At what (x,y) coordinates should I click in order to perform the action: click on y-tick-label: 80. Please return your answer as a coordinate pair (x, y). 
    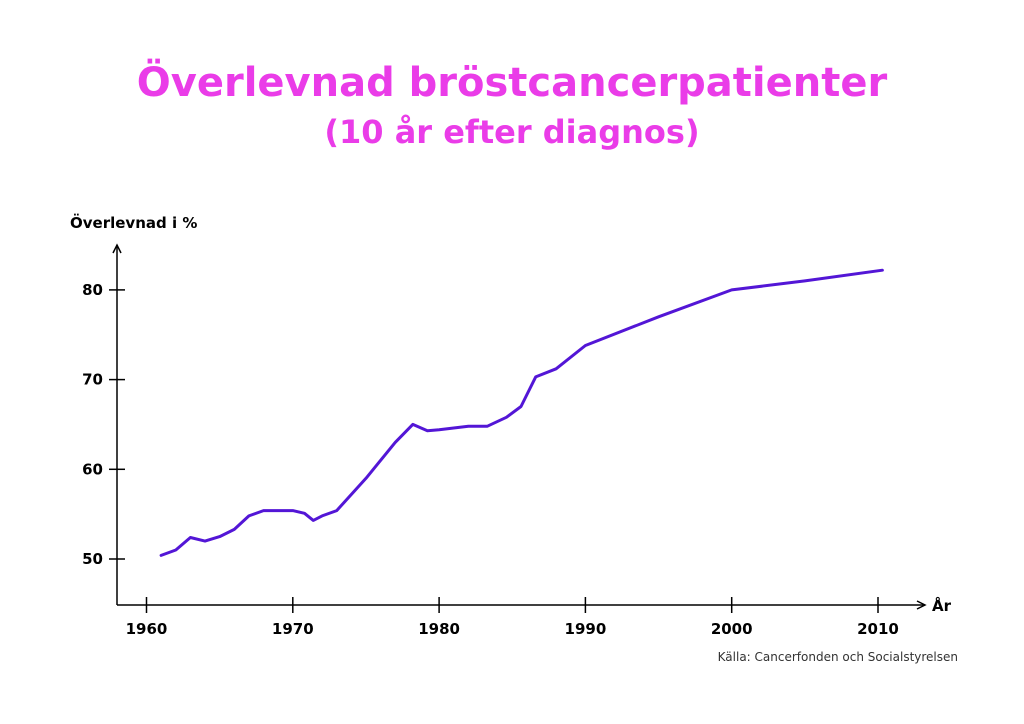
    Looking at the image, I should click on (92, 290).